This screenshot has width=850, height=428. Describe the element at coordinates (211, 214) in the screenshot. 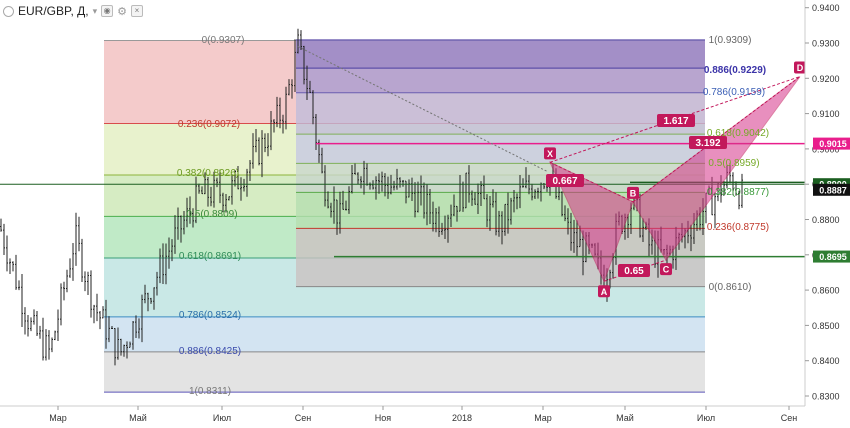

I see `fib-level-label: 0.5(0.8809)` at that location.